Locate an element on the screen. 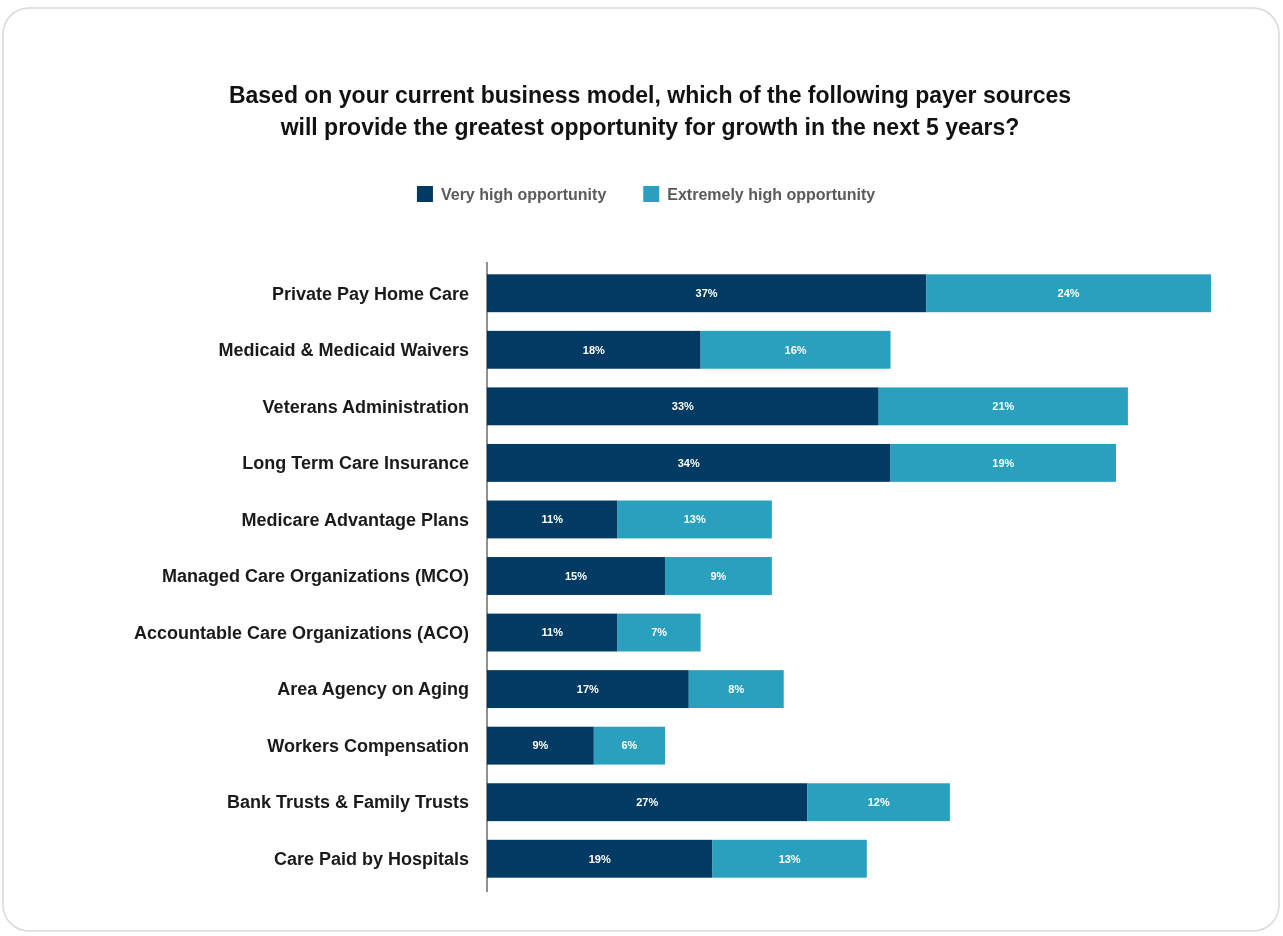  data-label: 6% is located at coordinates (629, 745).